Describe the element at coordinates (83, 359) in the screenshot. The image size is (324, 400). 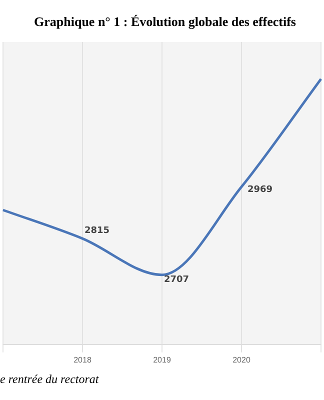
I see `x-tick-label: 2018` at that location.